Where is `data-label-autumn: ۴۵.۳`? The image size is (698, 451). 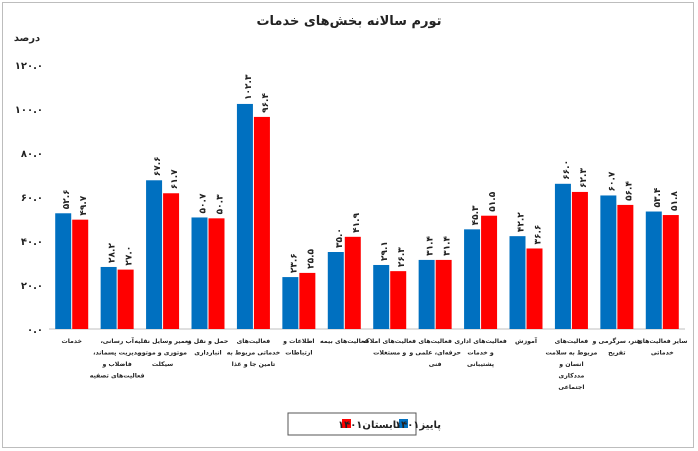 data-label-autumn: ۴۵.۳ is located at coordinates (476, 215).